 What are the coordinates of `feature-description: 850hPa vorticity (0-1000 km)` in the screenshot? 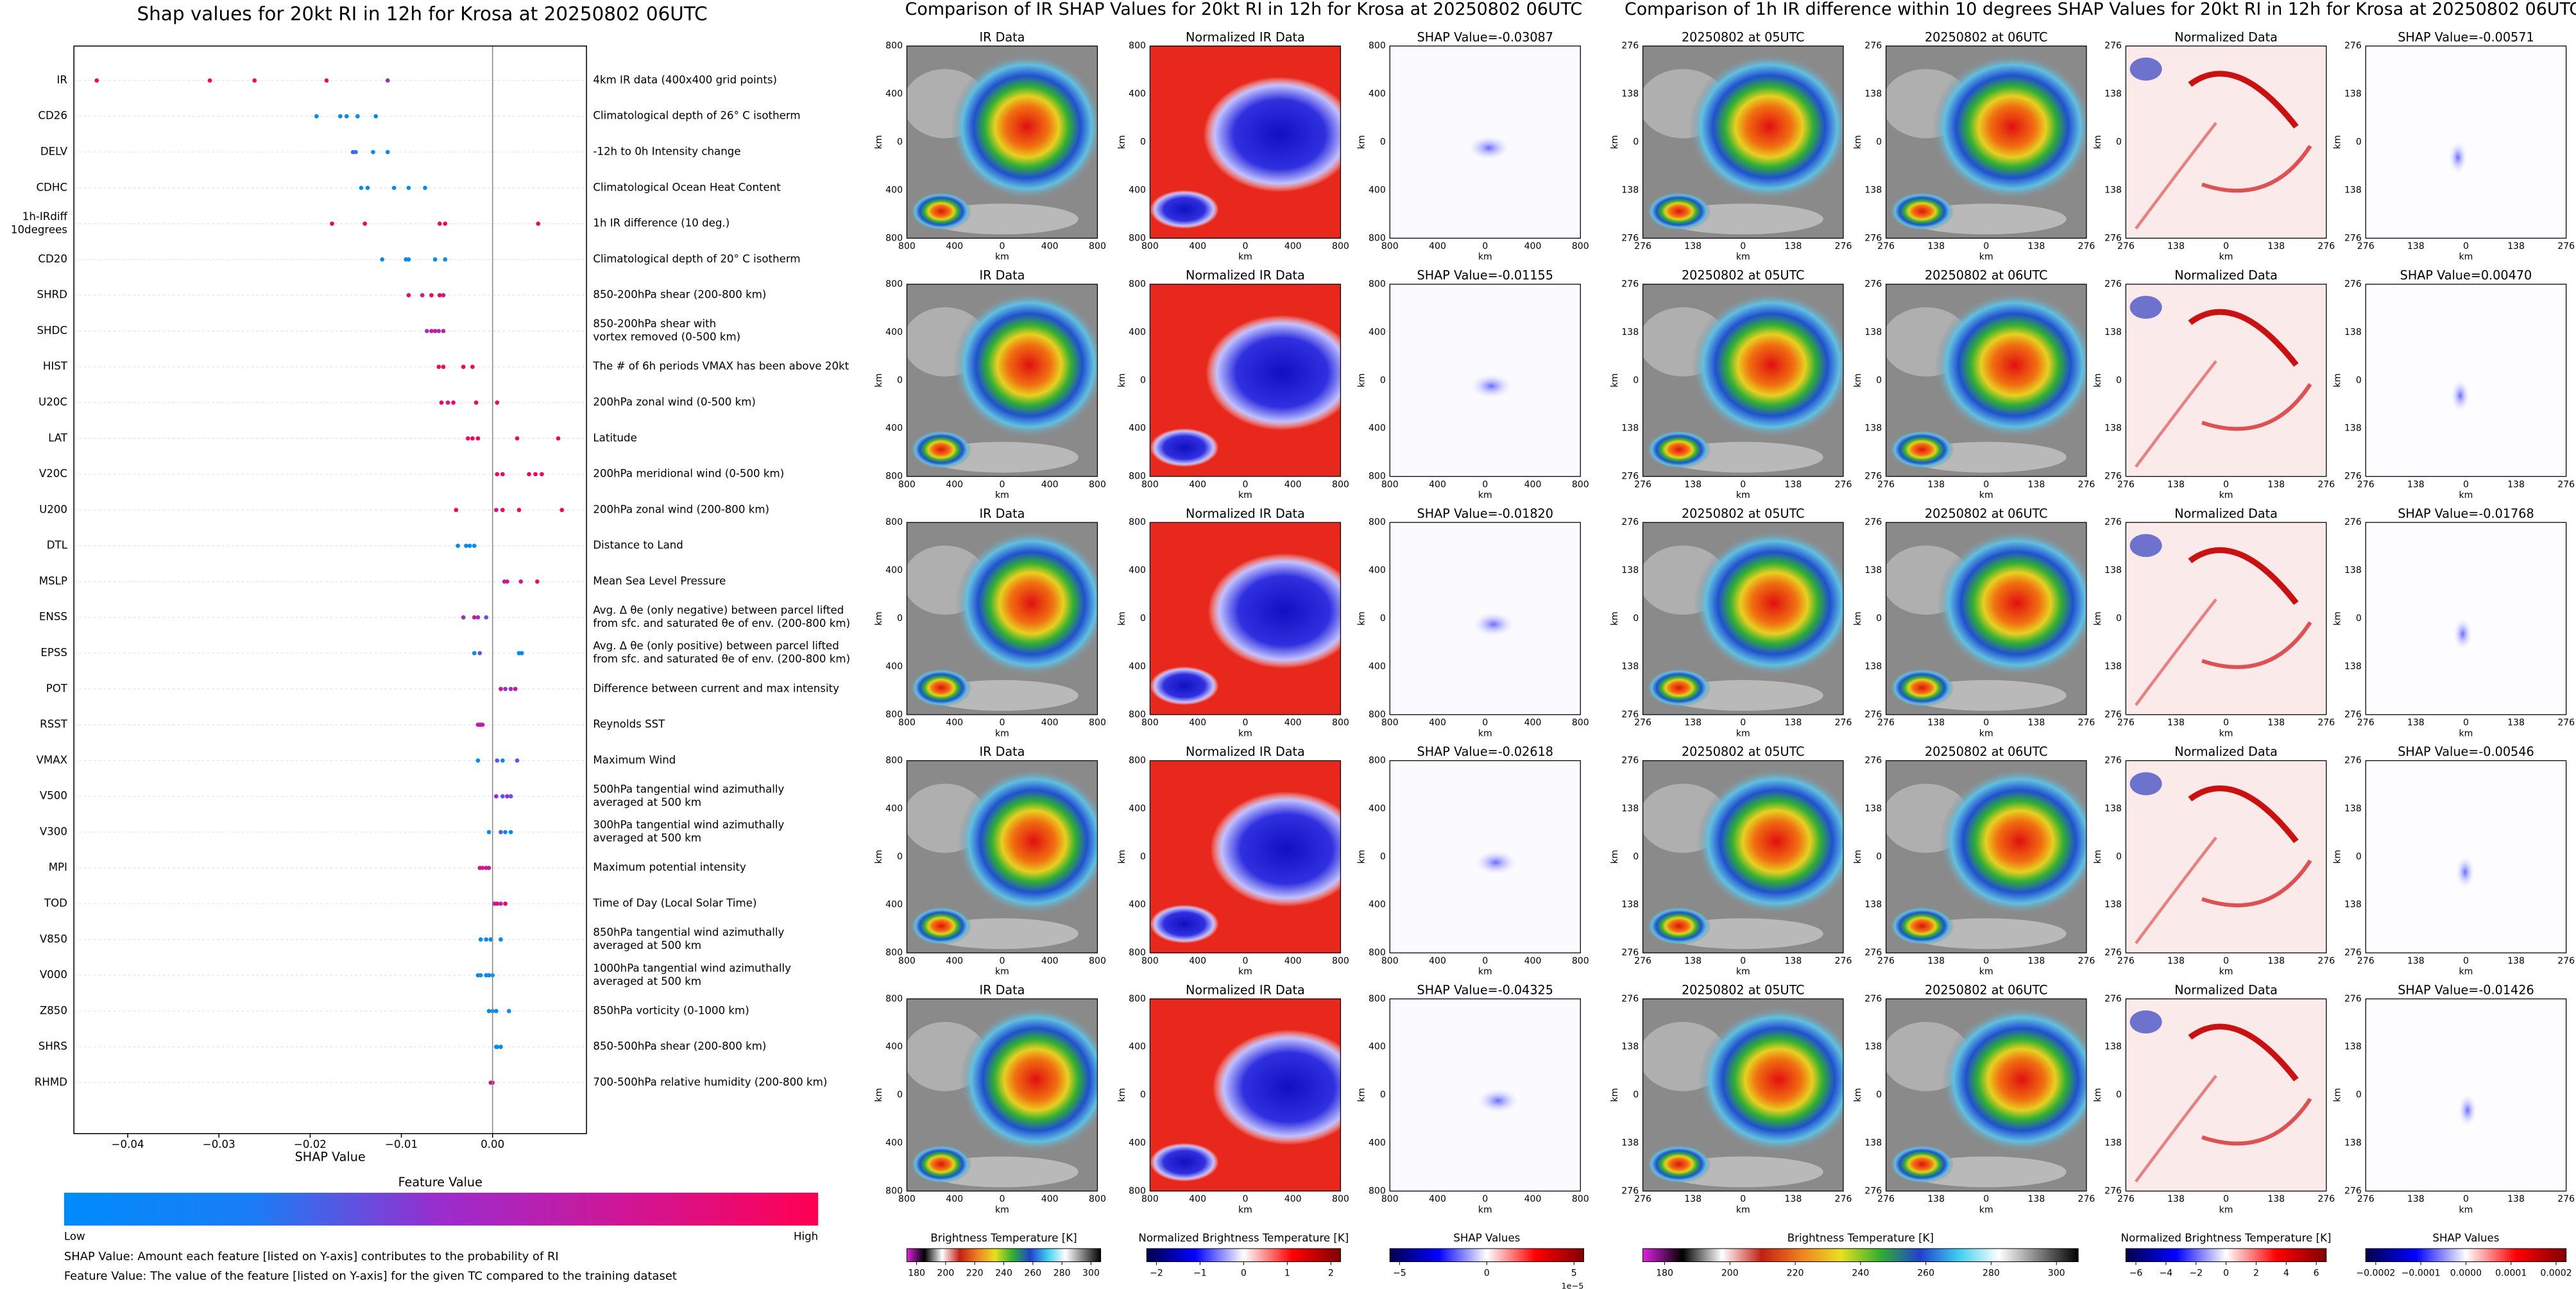 It's located at (671, 1010).